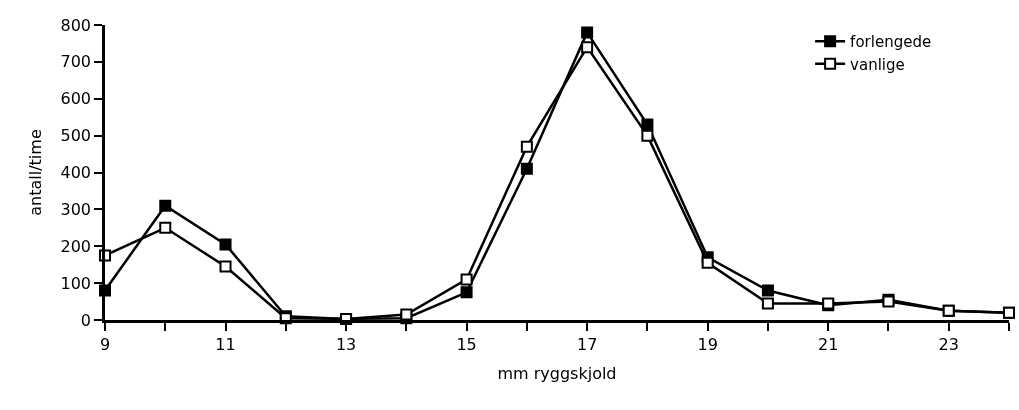 Image resolution: width=1019 pixels, height=410 pixels. Describe the element at coordinates (76, 99) in the screenshot. I see `y-tick-label: 600` at that location.